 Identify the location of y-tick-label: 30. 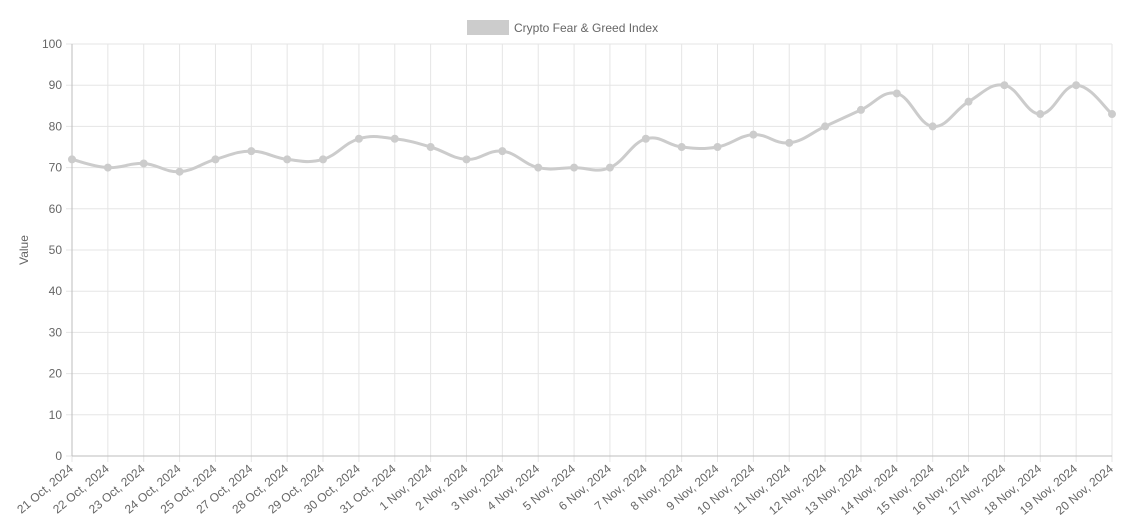
(56, 332).